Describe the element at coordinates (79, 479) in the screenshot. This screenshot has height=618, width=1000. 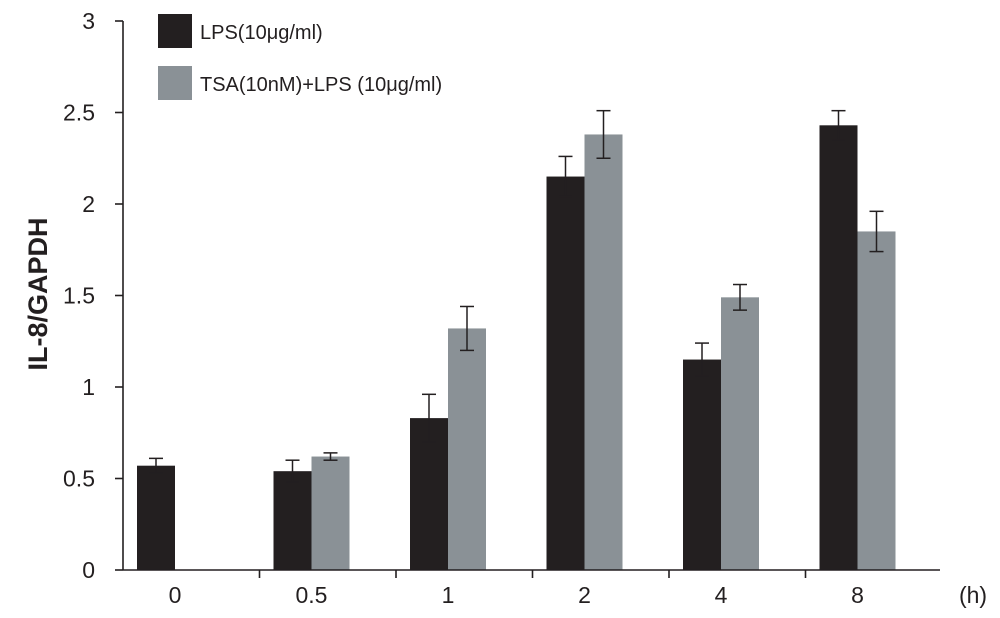
I see `y-tick-label: 0.5` at that location.